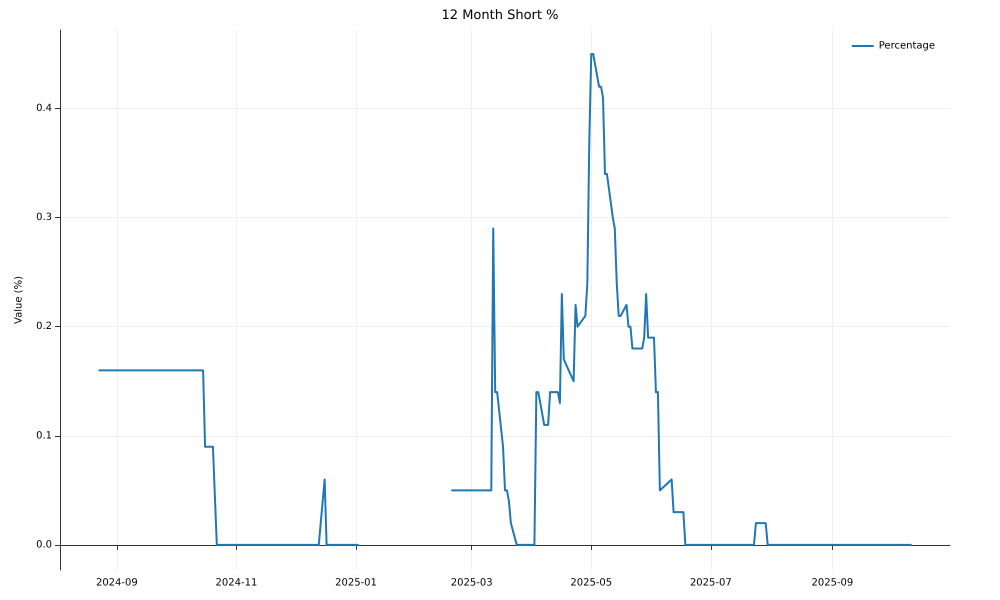 This screenshot has width=1000, height=600. Describe the element at coordinates (44, 544) in the screenshot. I see `y-tick-label: 0.0` at that location.